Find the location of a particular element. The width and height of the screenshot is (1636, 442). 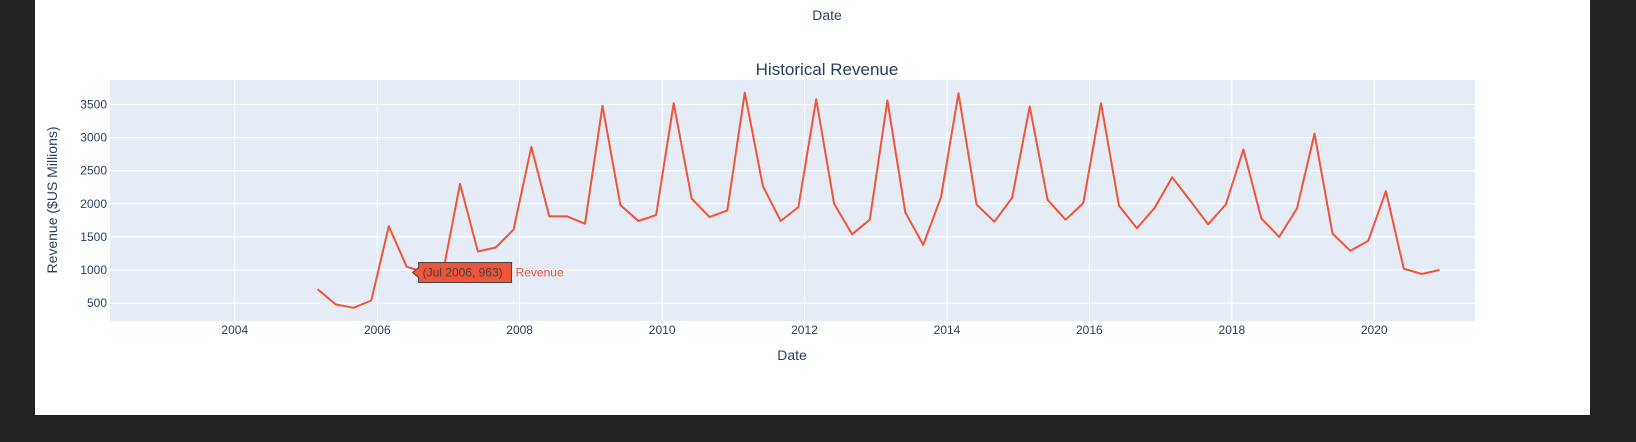

hover-tooltip: (Jul 2006, 963) Revenue is located at coordinates (487, 272).